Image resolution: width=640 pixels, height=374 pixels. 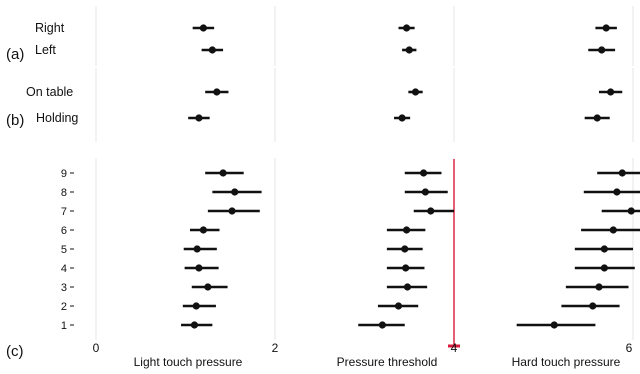 What do you see at coordinates (64, 174) in the screenshot?
I see `row-label: 9` at bounding box center [64, 174].